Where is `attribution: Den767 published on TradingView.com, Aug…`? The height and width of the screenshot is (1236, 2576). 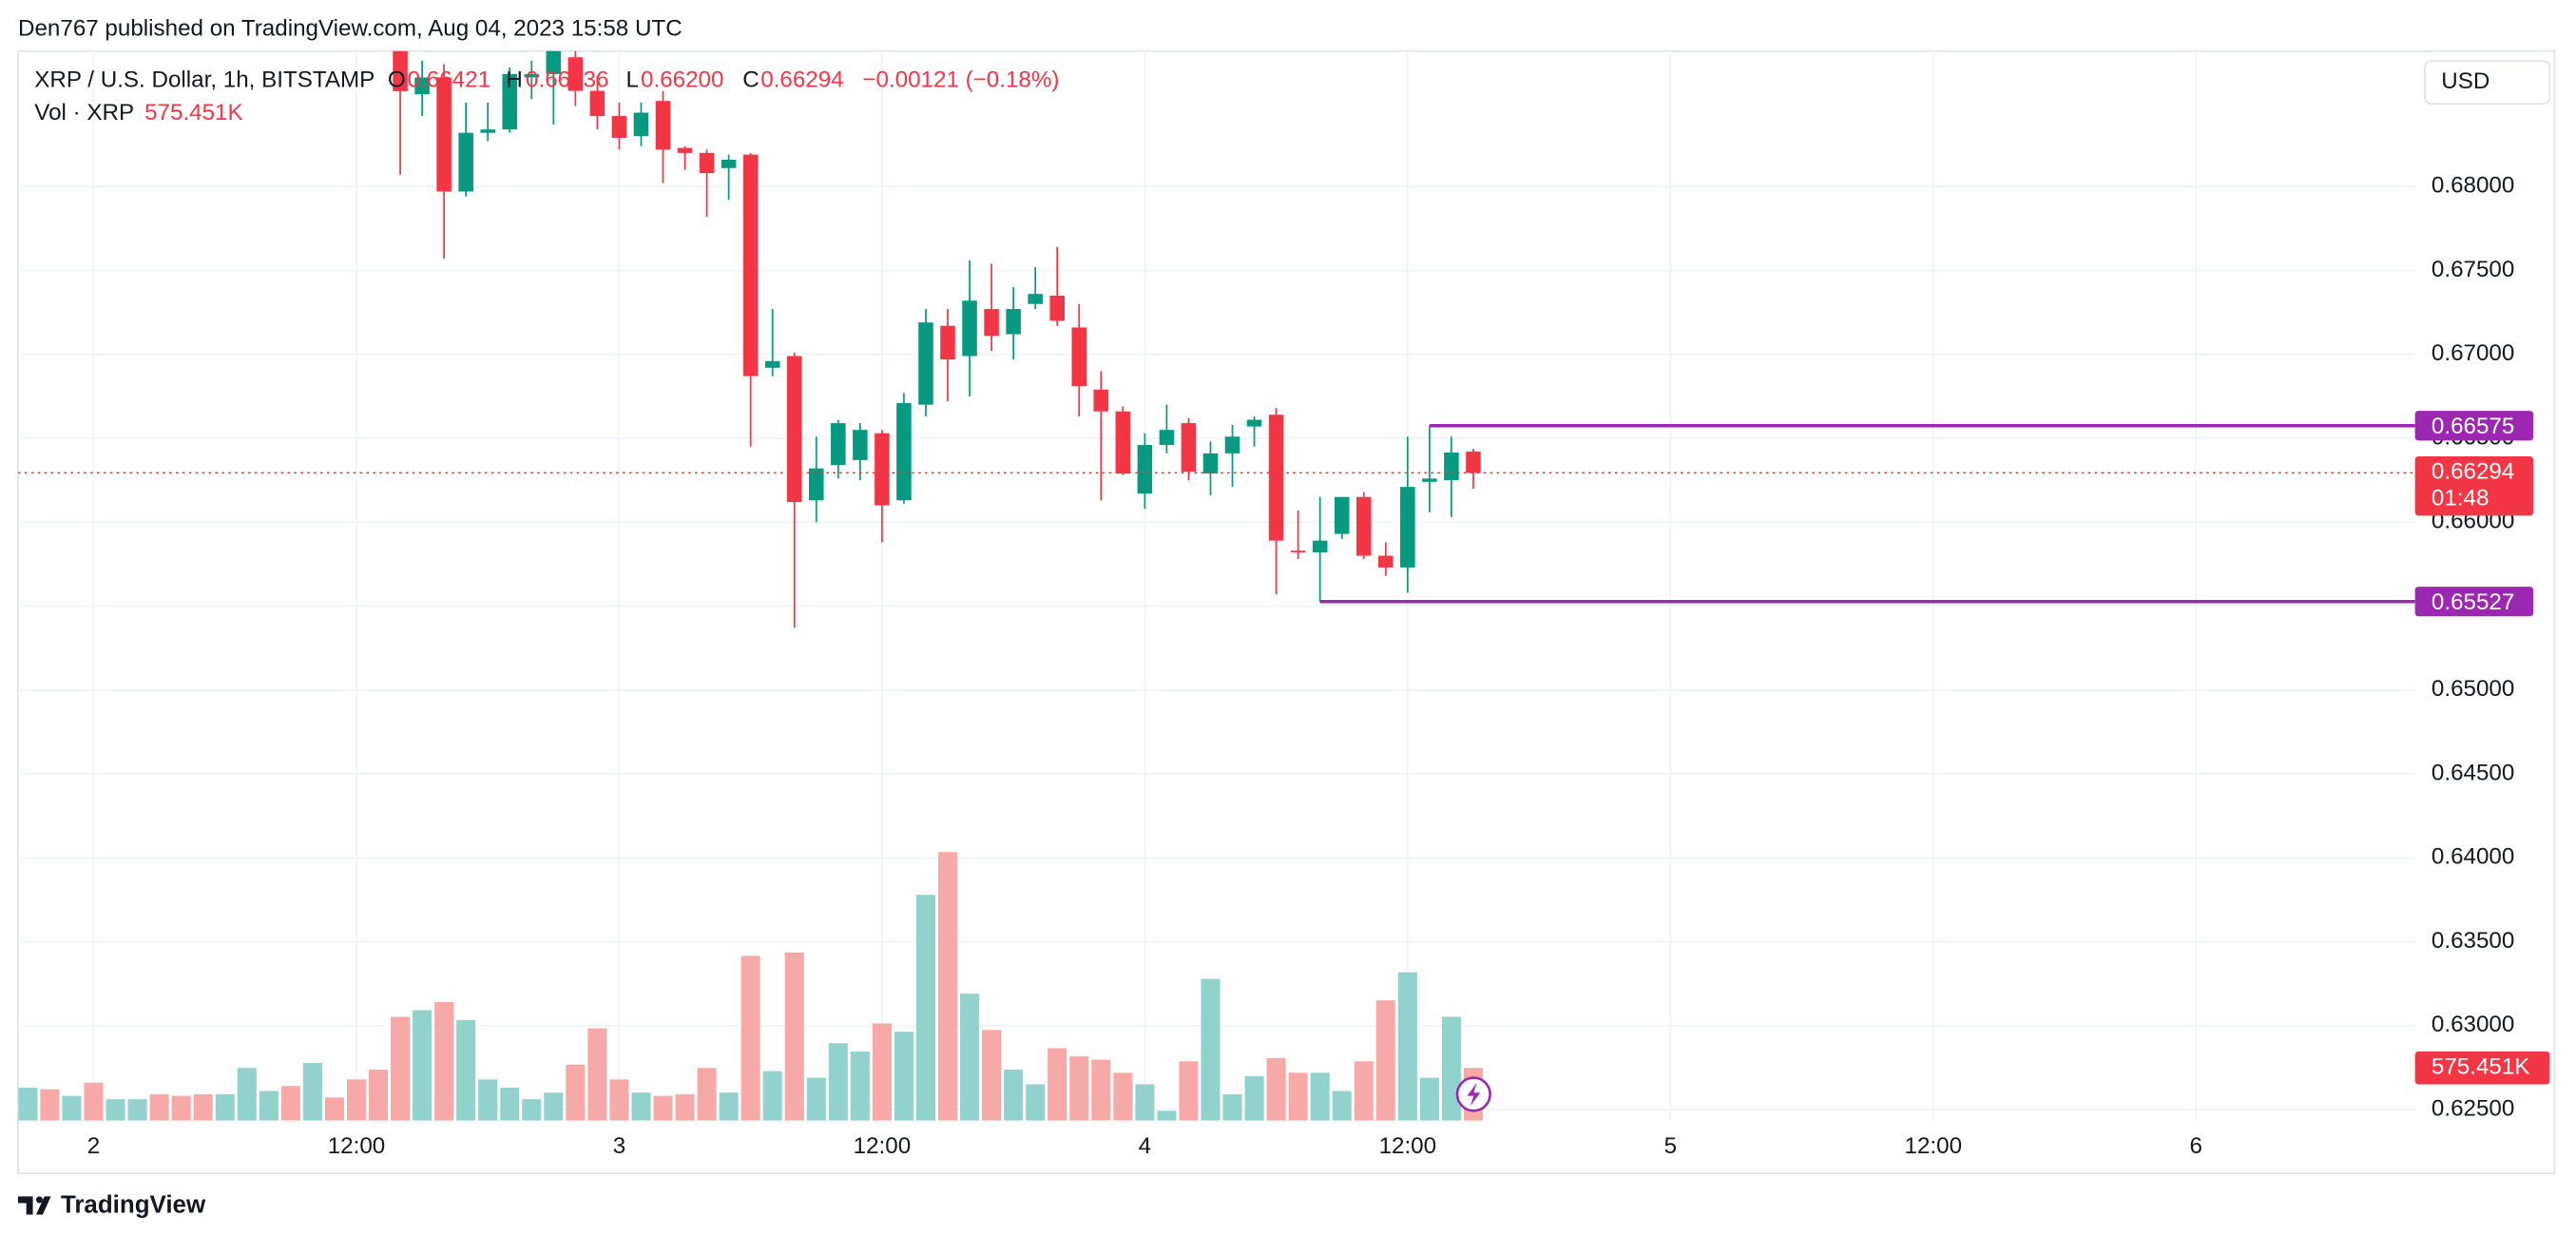 attribution: Den767 published on TradingView.com, Aug… is located at coordinates (350, 29).